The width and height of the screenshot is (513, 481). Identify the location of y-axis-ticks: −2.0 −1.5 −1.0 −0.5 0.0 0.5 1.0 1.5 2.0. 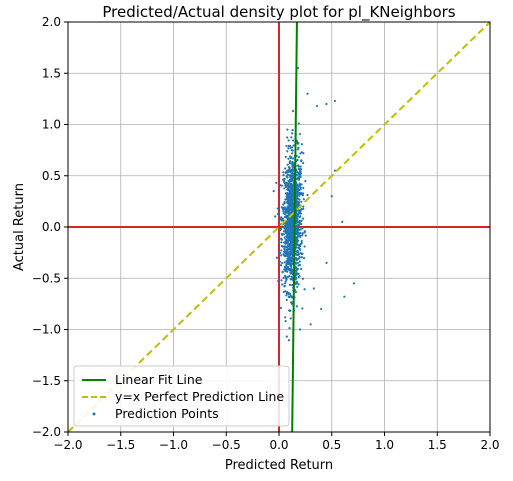
(50, 227).